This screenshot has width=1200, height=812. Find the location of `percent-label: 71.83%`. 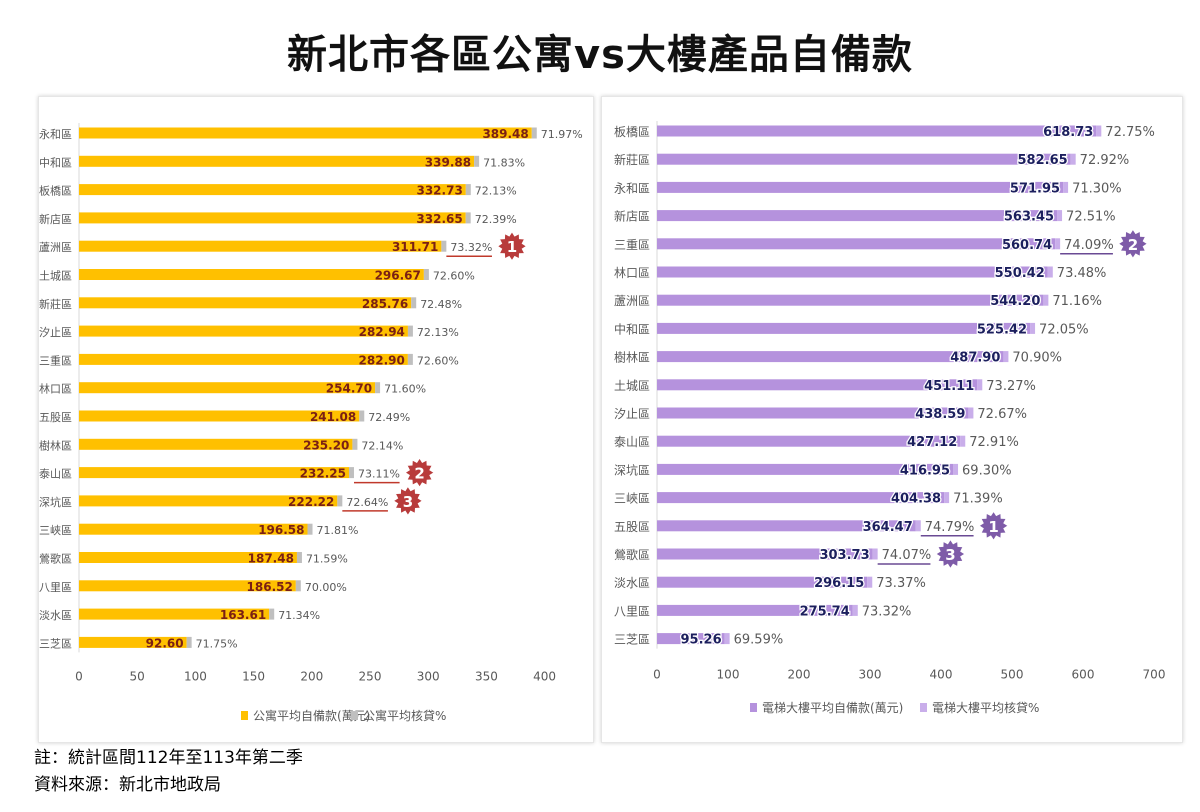

percent-label: 71.83% is located at coordinates (504, 162).